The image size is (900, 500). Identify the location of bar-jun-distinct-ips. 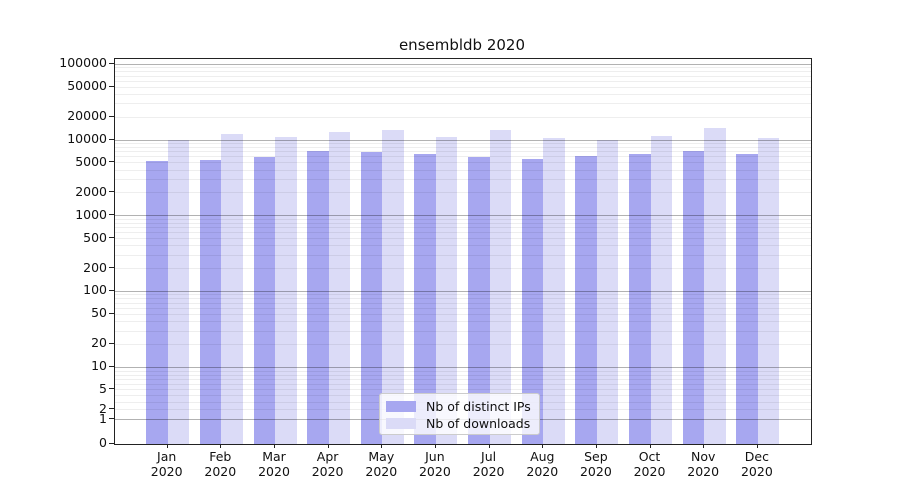
(425, 299).